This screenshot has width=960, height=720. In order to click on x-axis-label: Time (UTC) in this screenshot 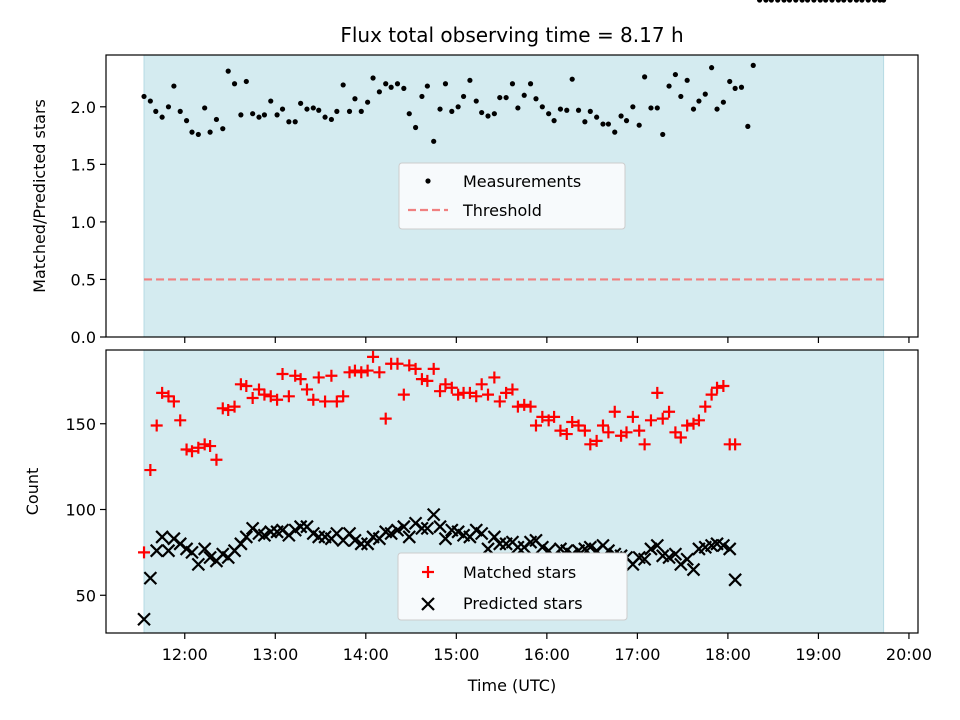, I will do `click(511, 685)`.